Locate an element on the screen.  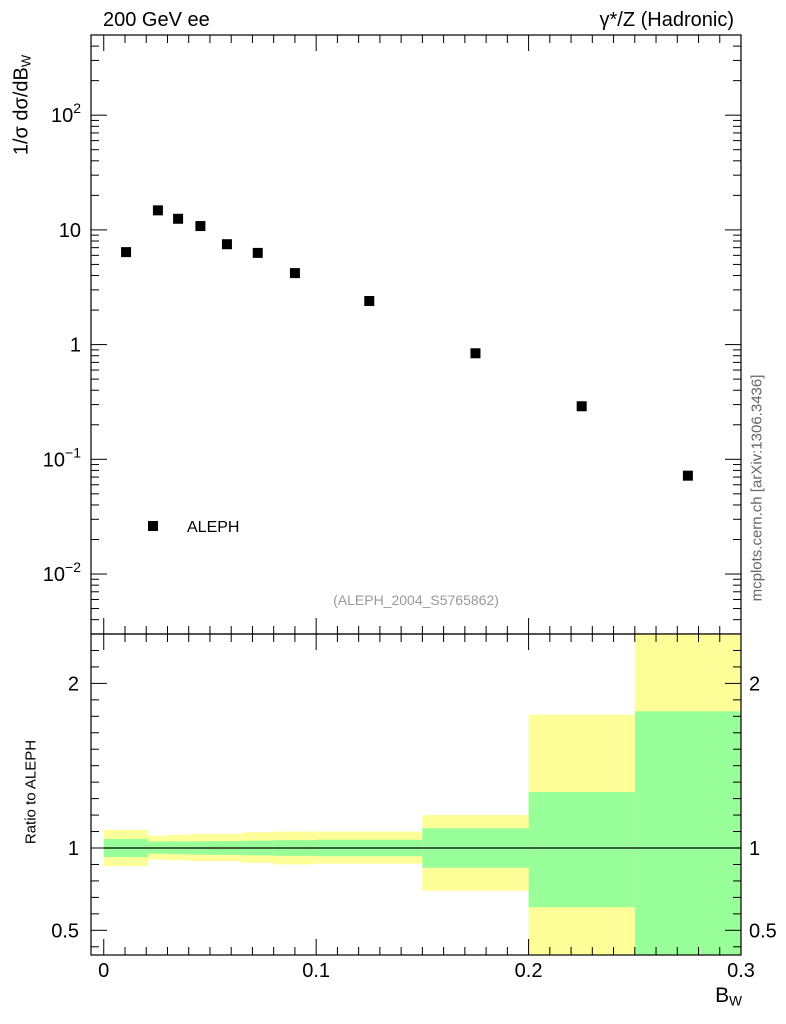
main-y-tick-label: 10⁻² is located at coordinates (62, 572).